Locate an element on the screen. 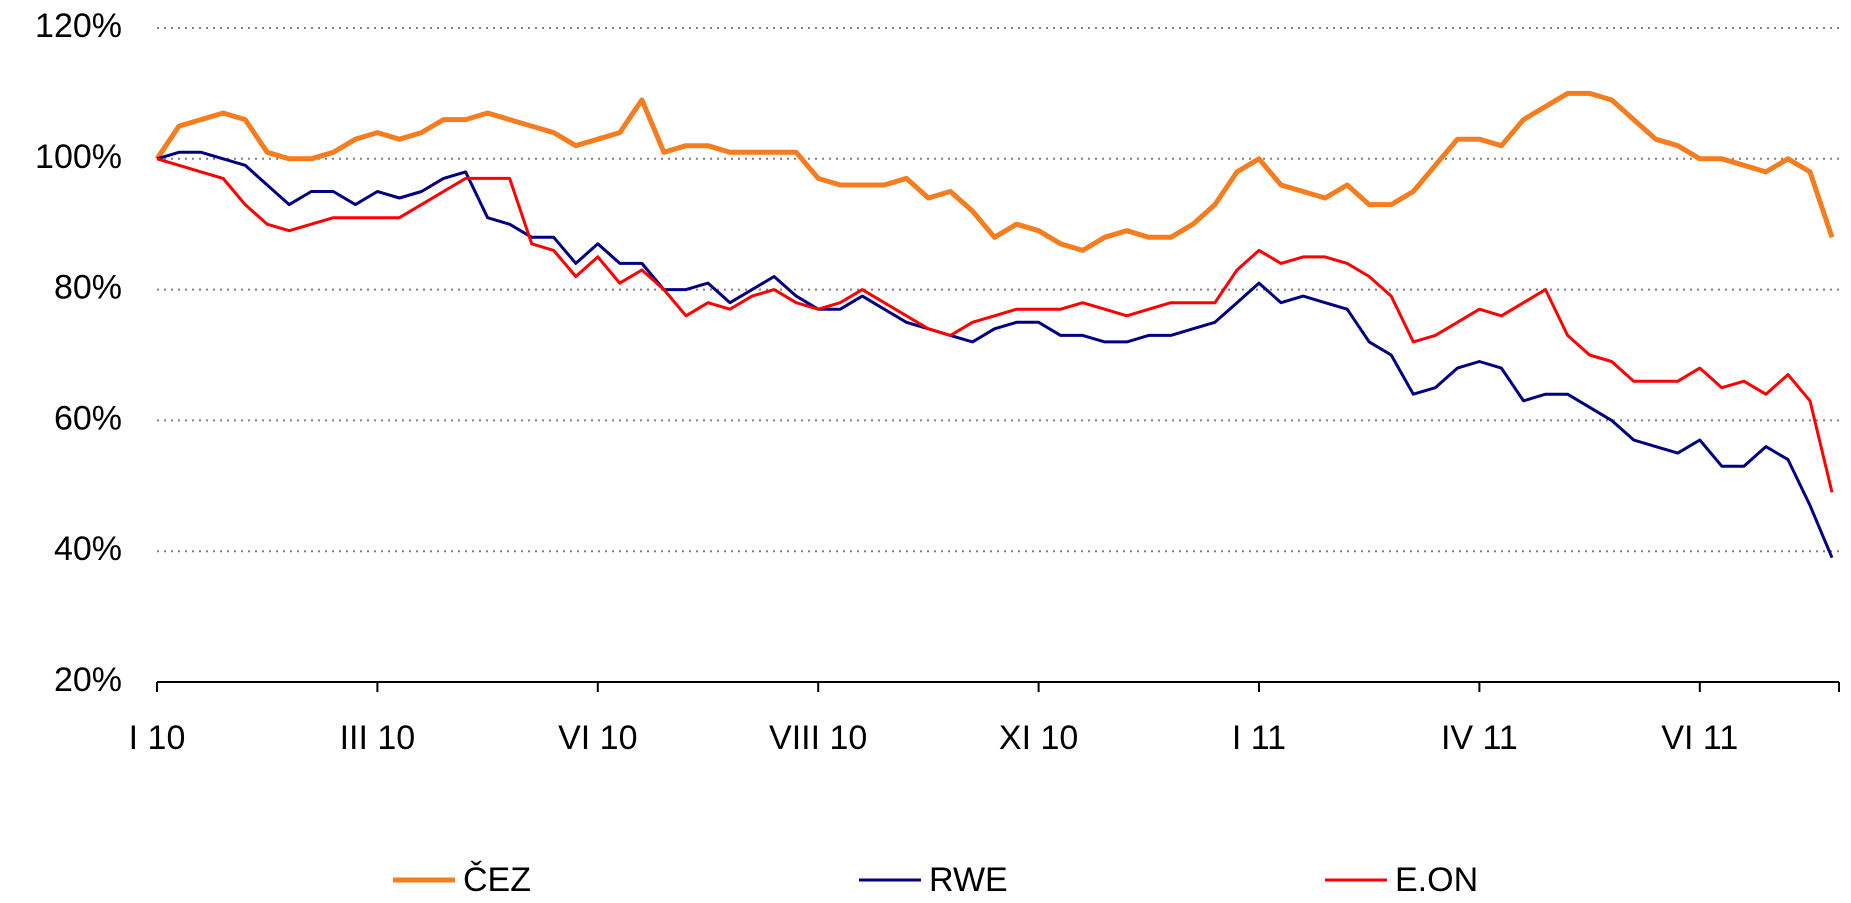 The width and height of the screenshot is (1851, 903). x-tick-label: I 10 is located at coordinates (157, 738).